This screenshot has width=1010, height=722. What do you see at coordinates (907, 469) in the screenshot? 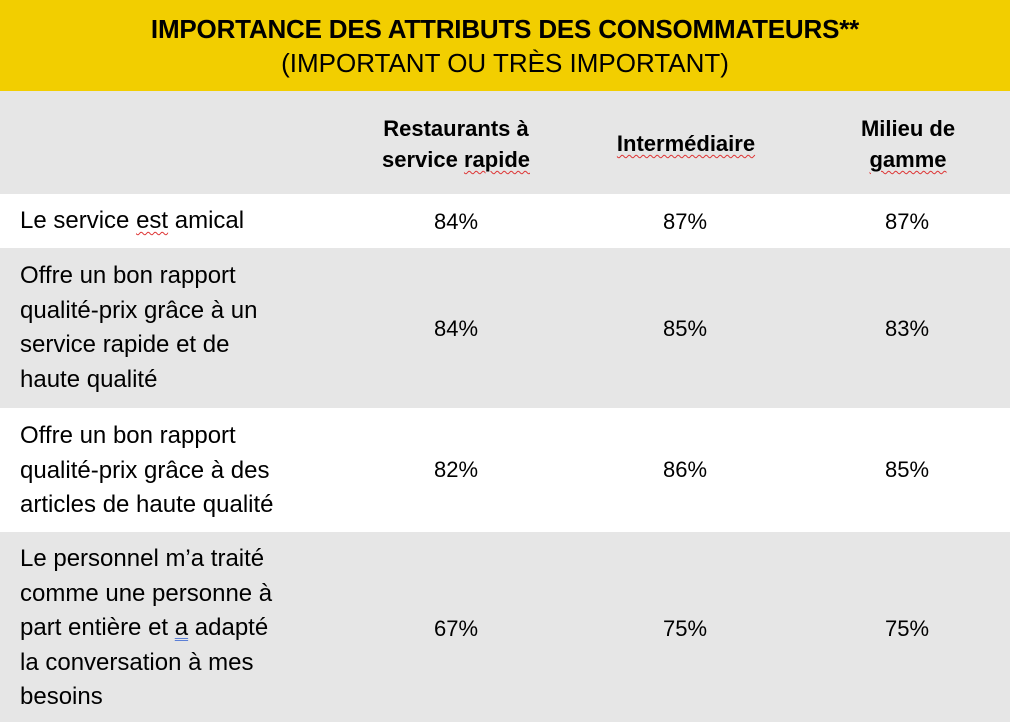
I see `value-mid-range: 85%` at bounding box center [907, 469].